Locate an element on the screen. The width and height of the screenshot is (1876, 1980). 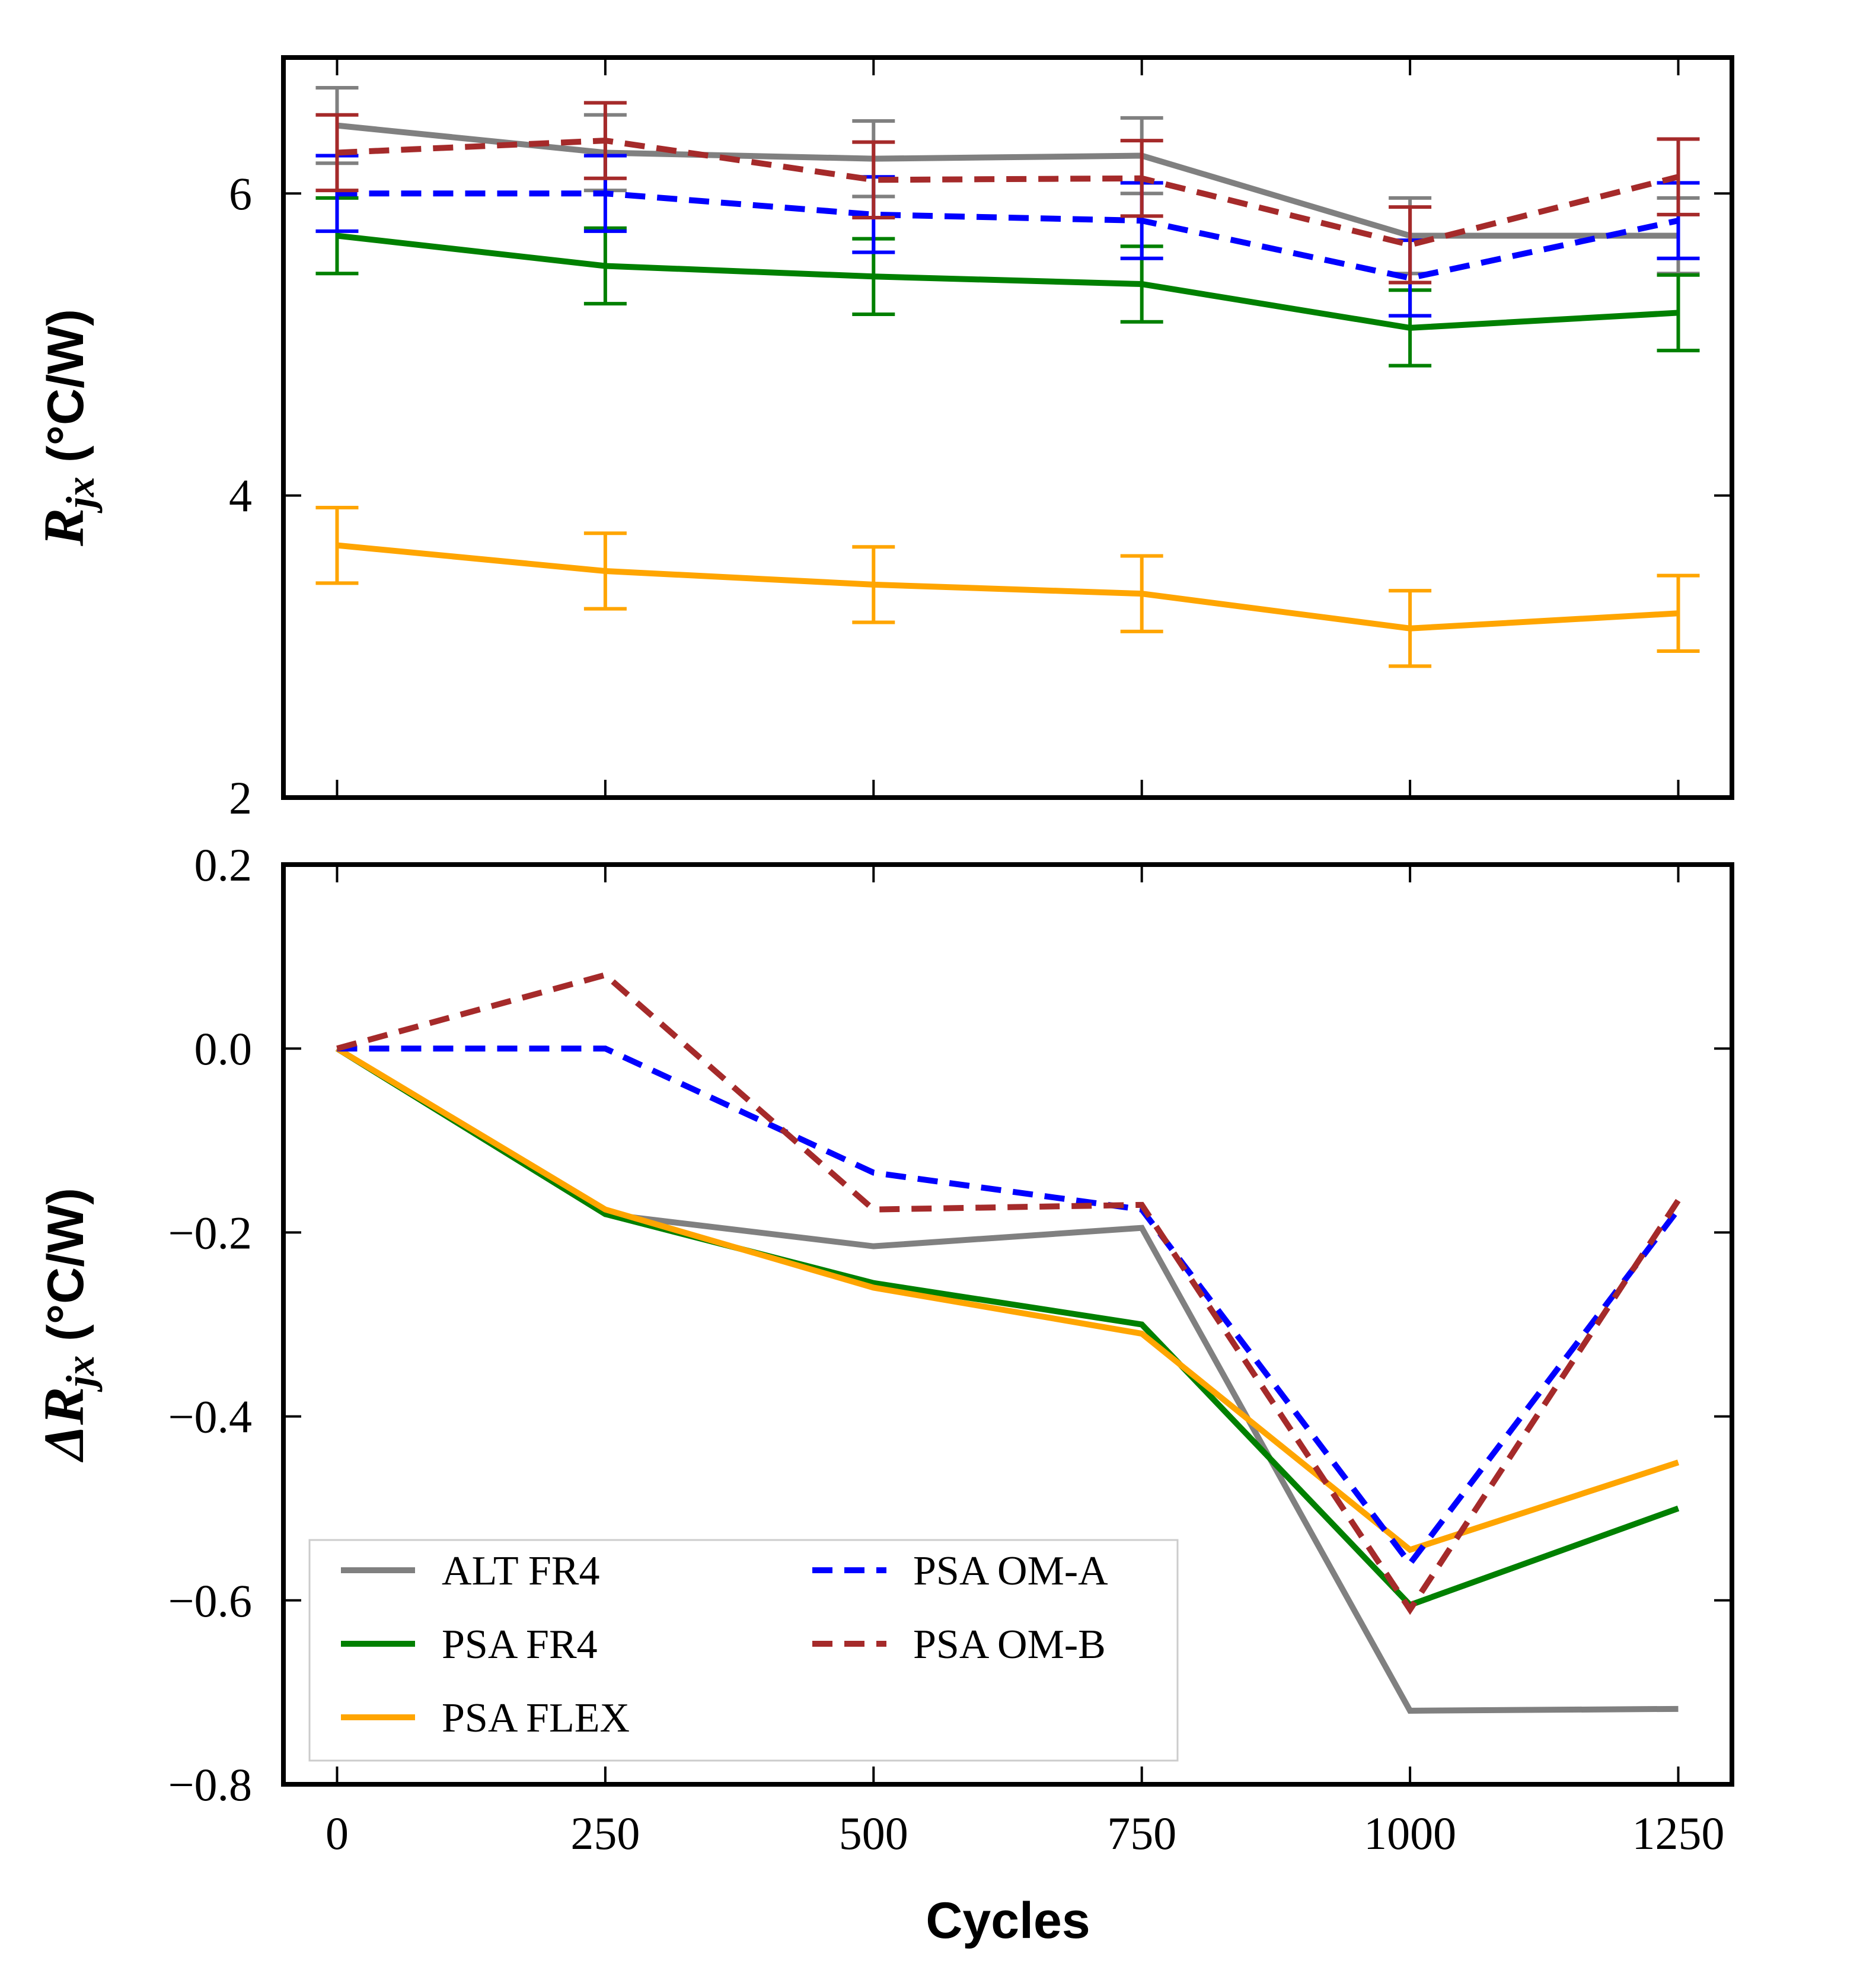
x-axis-label: Cycles is located at coordinates (1008, 1920).